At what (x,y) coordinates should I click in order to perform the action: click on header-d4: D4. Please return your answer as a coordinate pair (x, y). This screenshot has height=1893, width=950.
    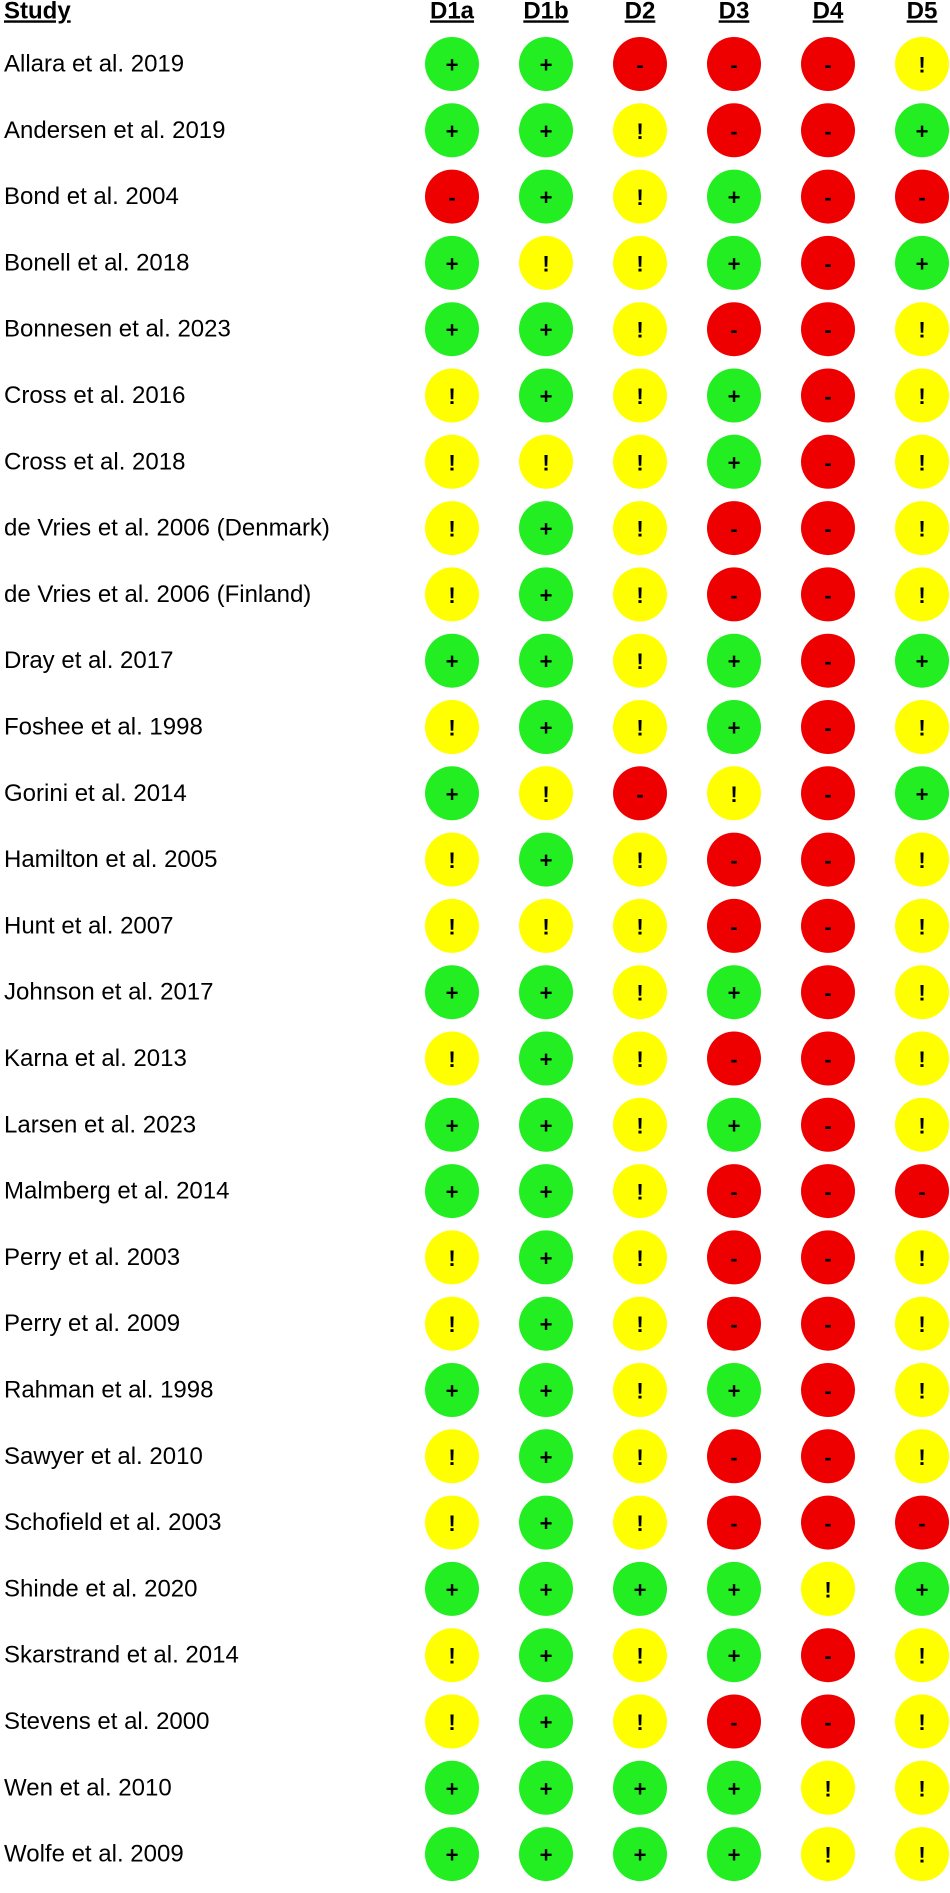
    Looking at the image, I should click on (828, 12).